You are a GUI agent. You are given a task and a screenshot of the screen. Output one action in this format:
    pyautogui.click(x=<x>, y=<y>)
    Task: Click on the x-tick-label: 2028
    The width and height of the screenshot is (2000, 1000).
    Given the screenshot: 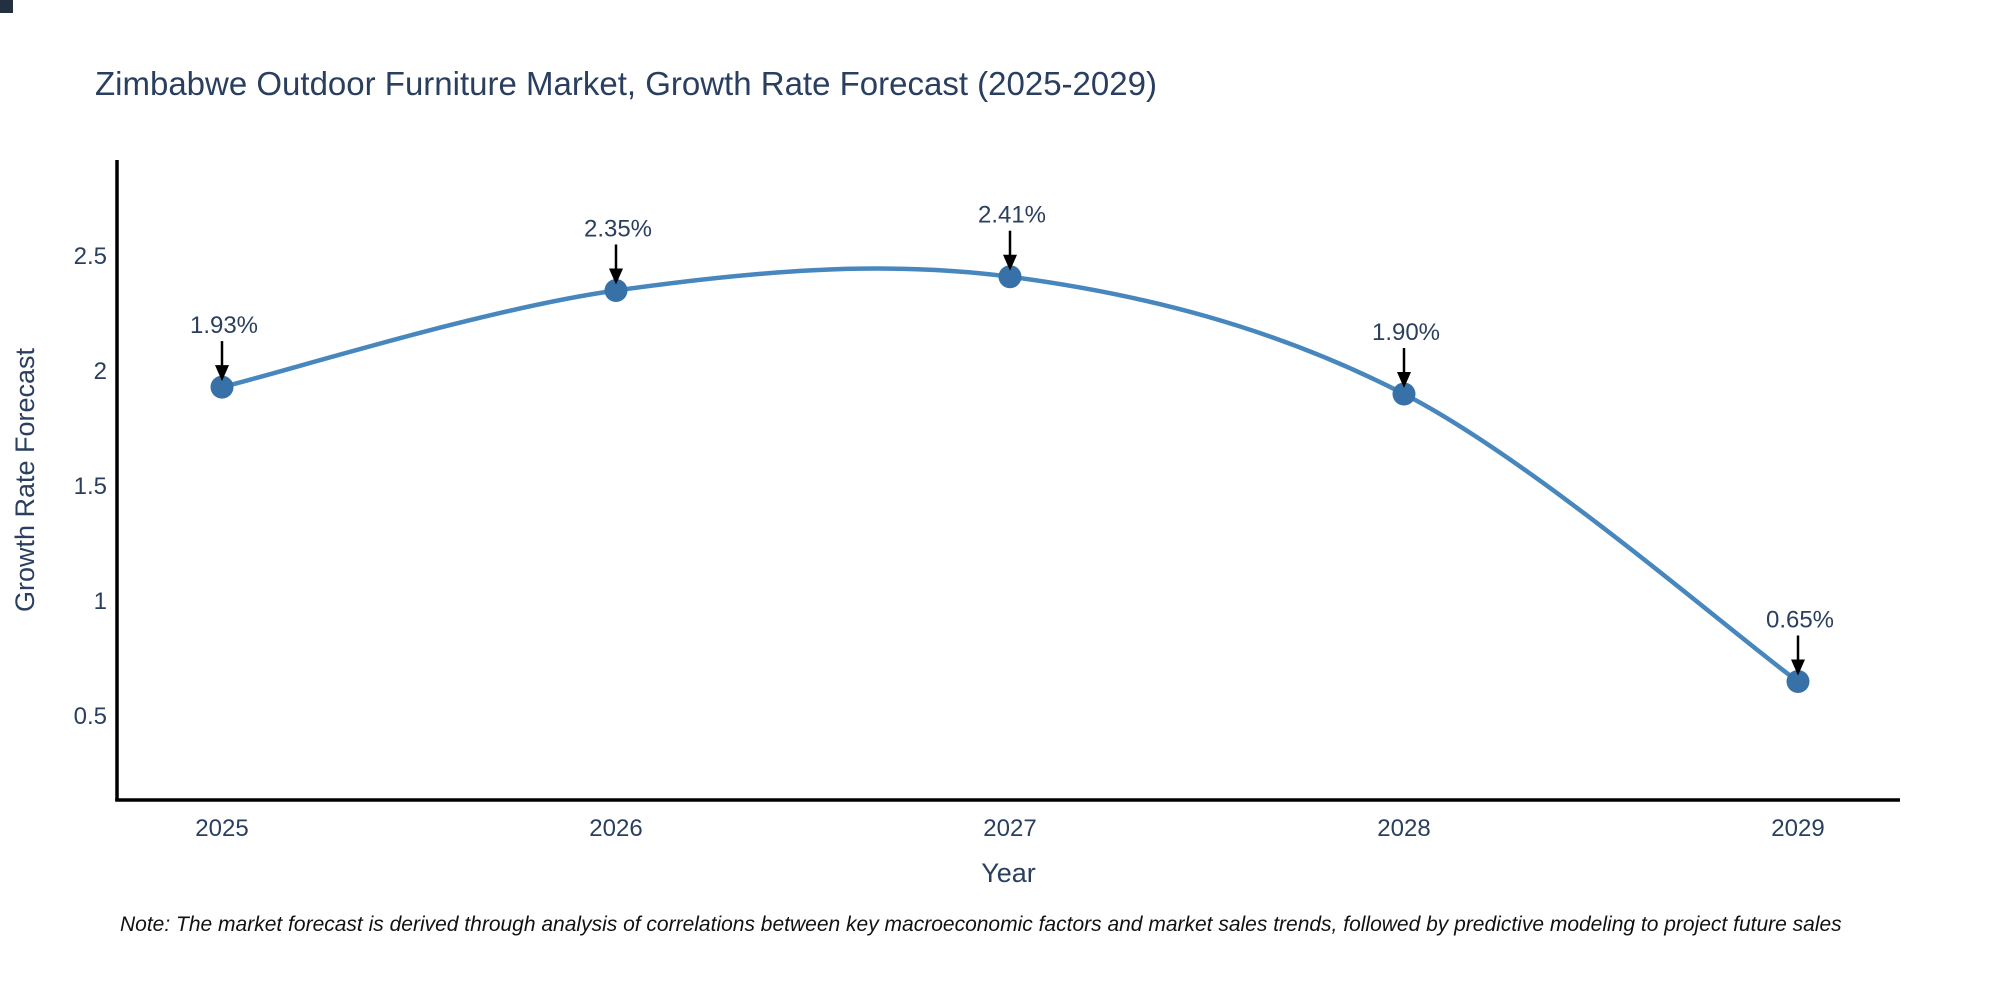 What is the action you would take?
    pyautogui.click(x=1403, y=828)
    